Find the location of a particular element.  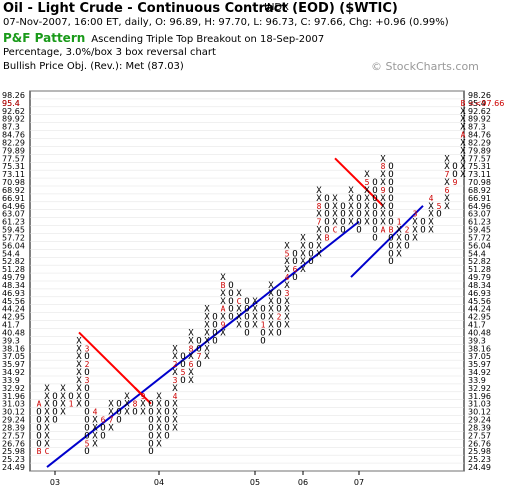

y-tick-label-left: 28.39 is located at coordinates (13, 427).